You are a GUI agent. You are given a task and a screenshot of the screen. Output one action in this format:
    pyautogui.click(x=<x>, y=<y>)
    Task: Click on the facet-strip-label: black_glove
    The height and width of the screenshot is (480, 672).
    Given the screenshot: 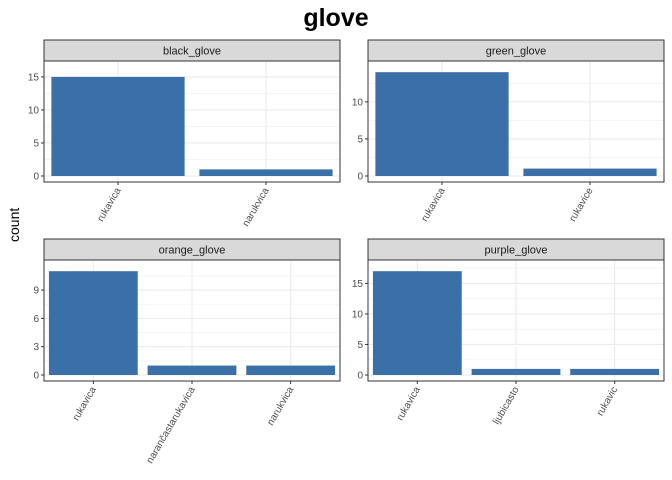 What is the action you would take?
    pyautogui.click(x=192, y=52)
    